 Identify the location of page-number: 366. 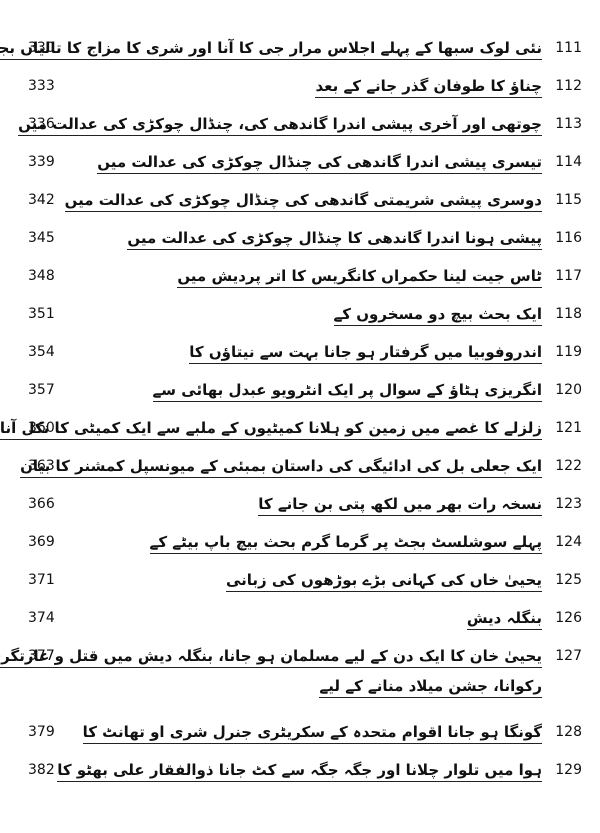
(41, 504).